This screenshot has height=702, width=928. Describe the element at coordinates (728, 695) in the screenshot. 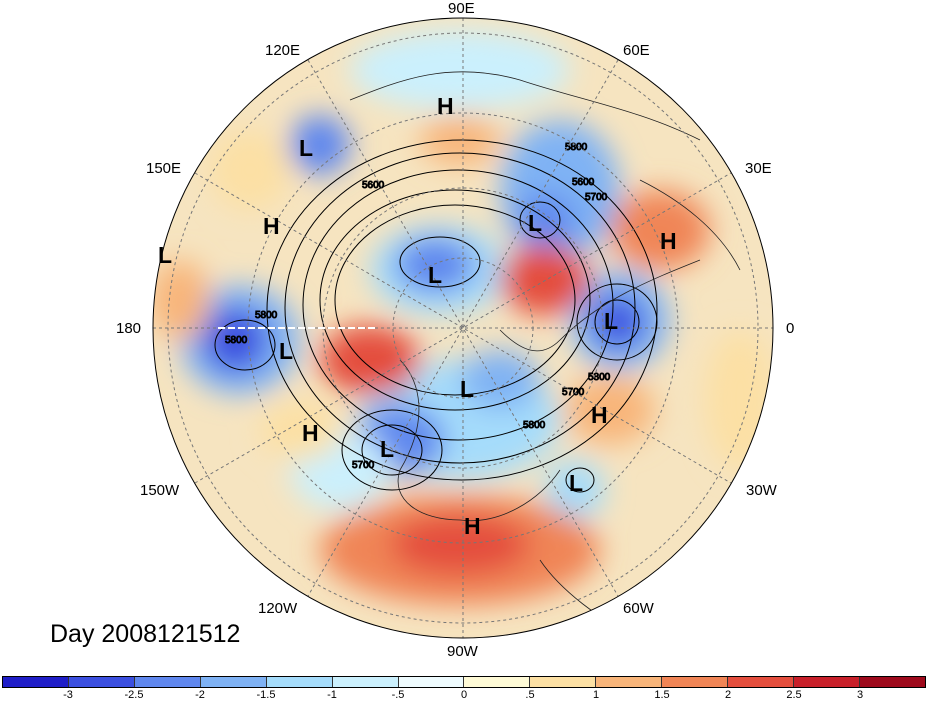

I see `colorbar-tick-label: 2` at that location.